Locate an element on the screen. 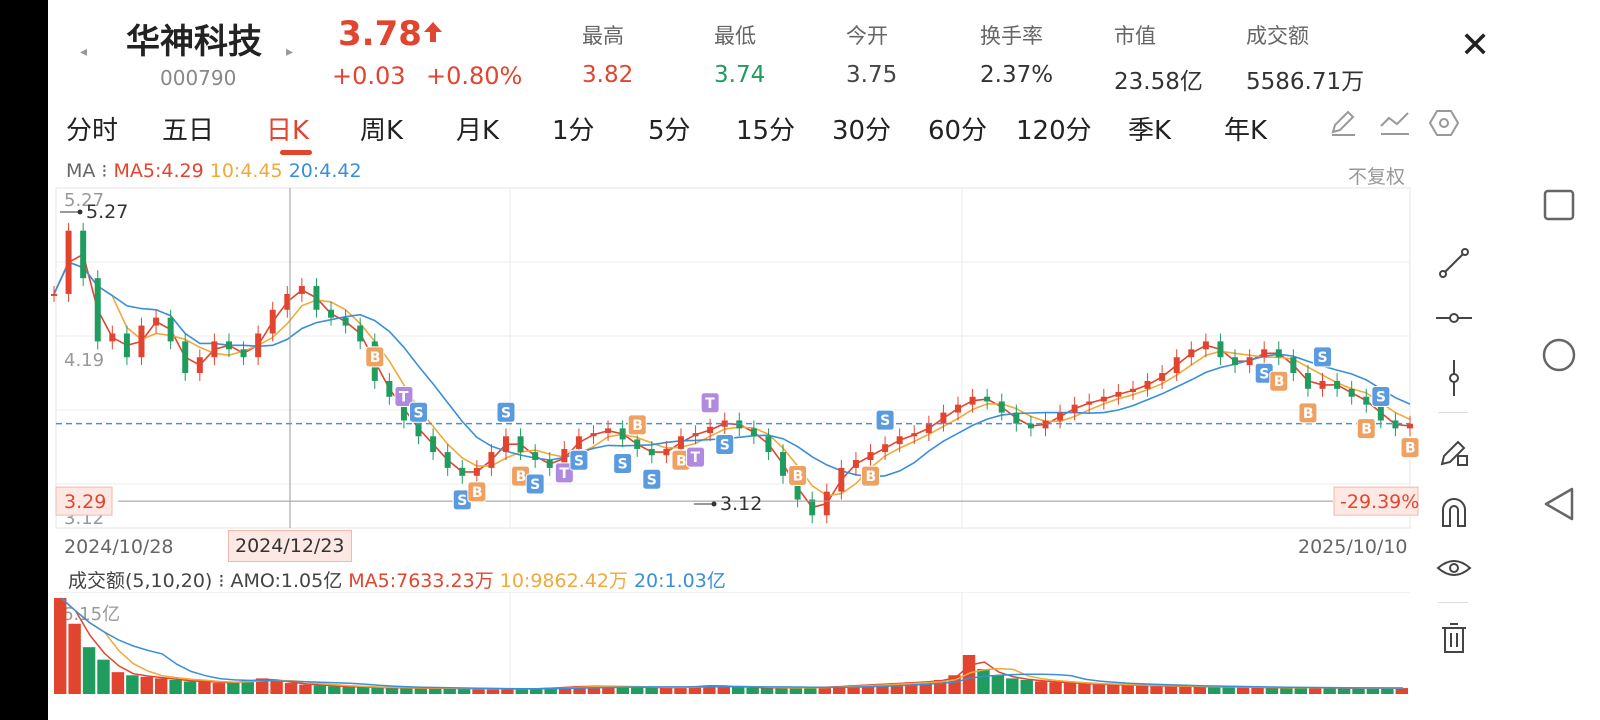 This screenshot has width=1600, height=720. next-stock-icon: ▸ is located at coordinates (290, 52).